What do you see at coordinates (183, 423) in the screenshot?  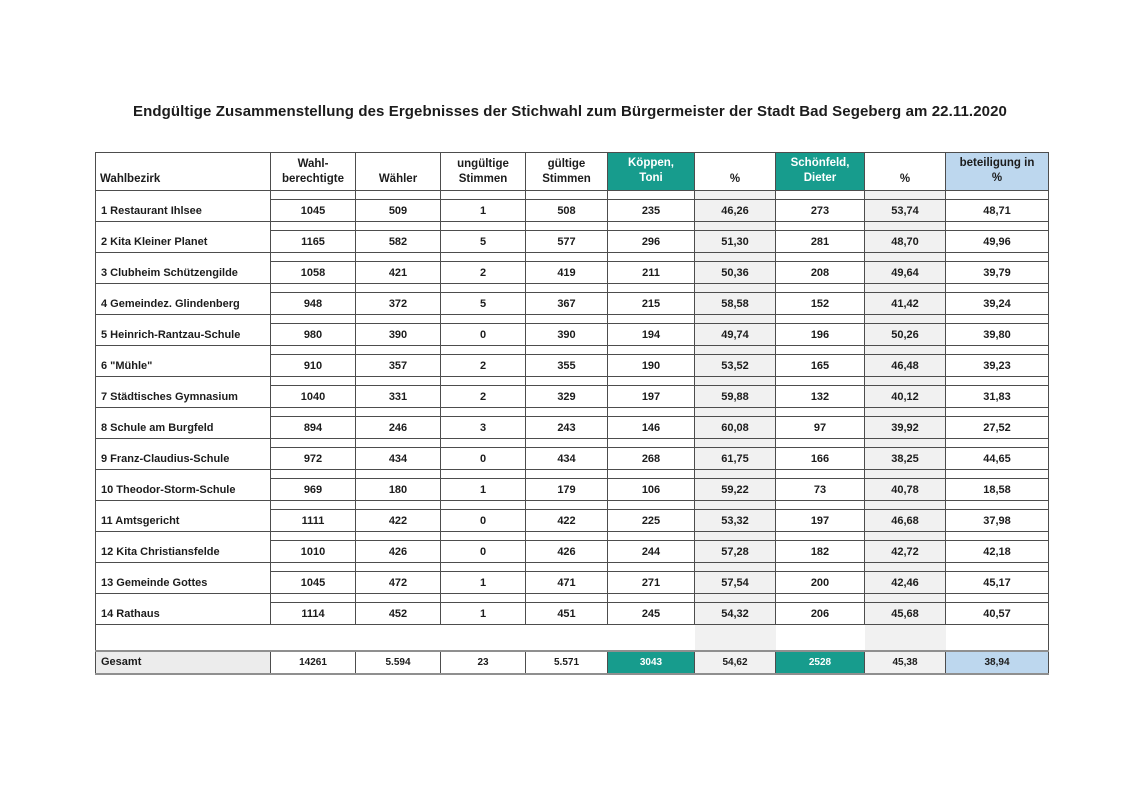 I see `cell-wahlbezirk: 8 Schule am Burgfeld` at bounding box center [183, 423].